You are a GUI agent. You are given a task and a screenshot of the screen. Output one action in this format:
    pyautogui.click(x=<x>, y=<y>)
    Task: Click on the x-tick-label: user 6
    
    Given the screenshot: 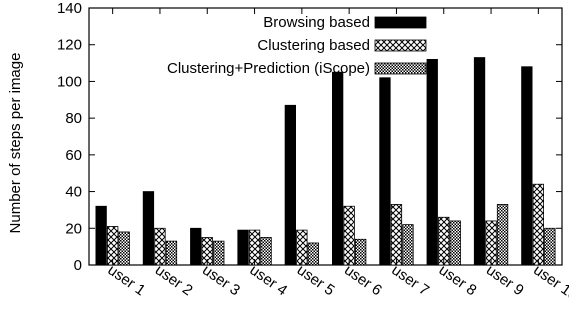 What is the action you would take?
    pyautogui.click(x=363, y=280)
    